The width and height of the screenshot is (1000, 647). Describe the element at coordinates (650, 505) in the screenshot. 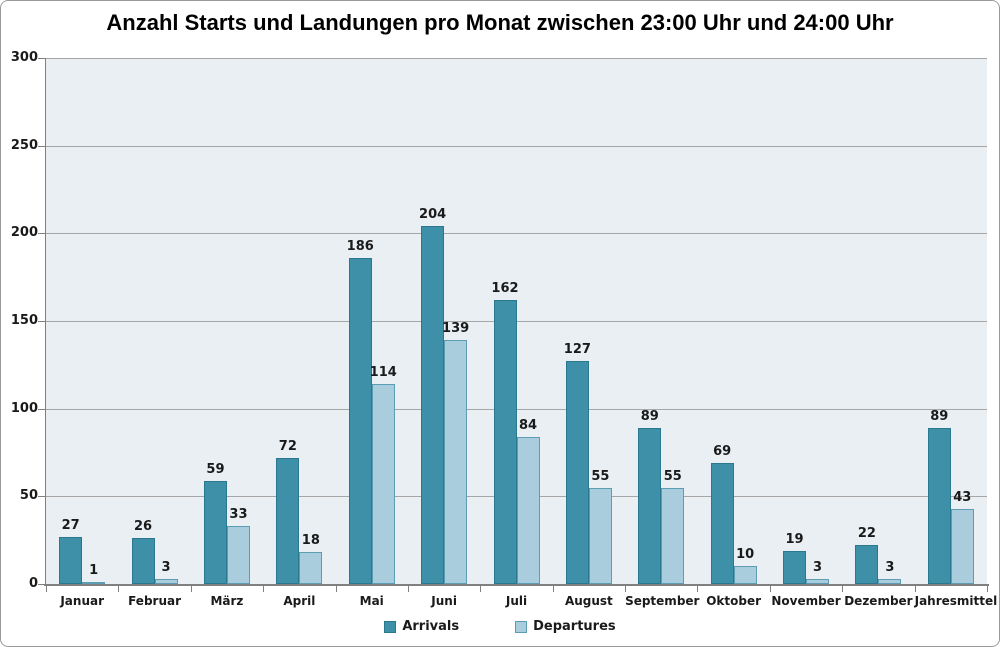

I see `bar-arrivals-september` at that location.